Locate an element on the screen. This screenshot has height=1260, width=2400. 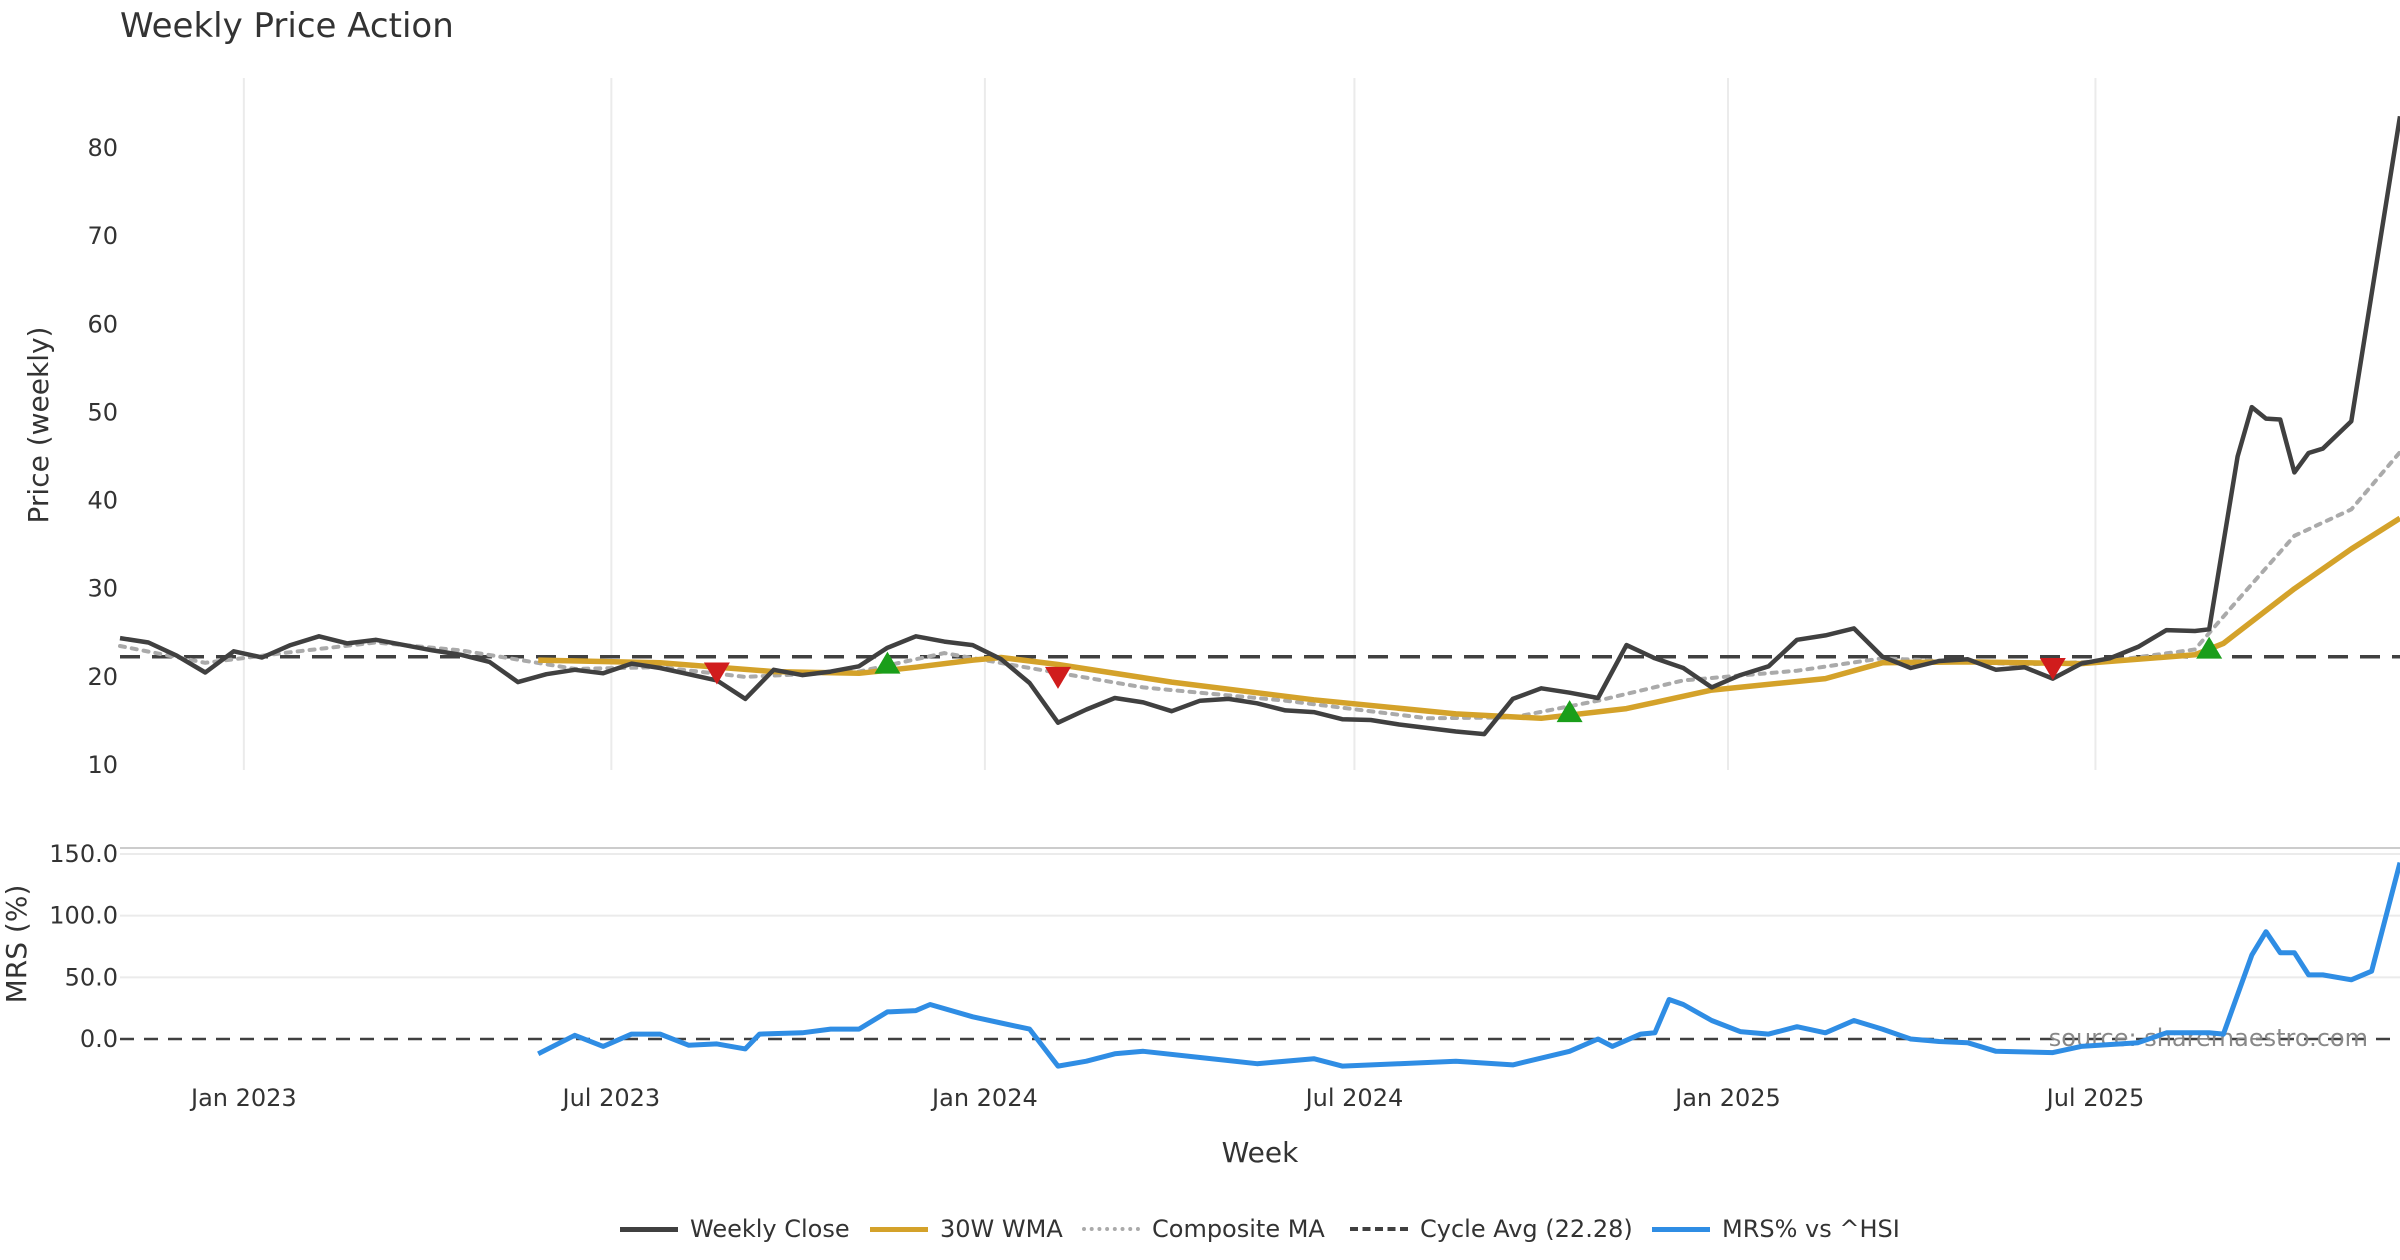
y-tick-label: 10 is located at coordinates (102, 765).